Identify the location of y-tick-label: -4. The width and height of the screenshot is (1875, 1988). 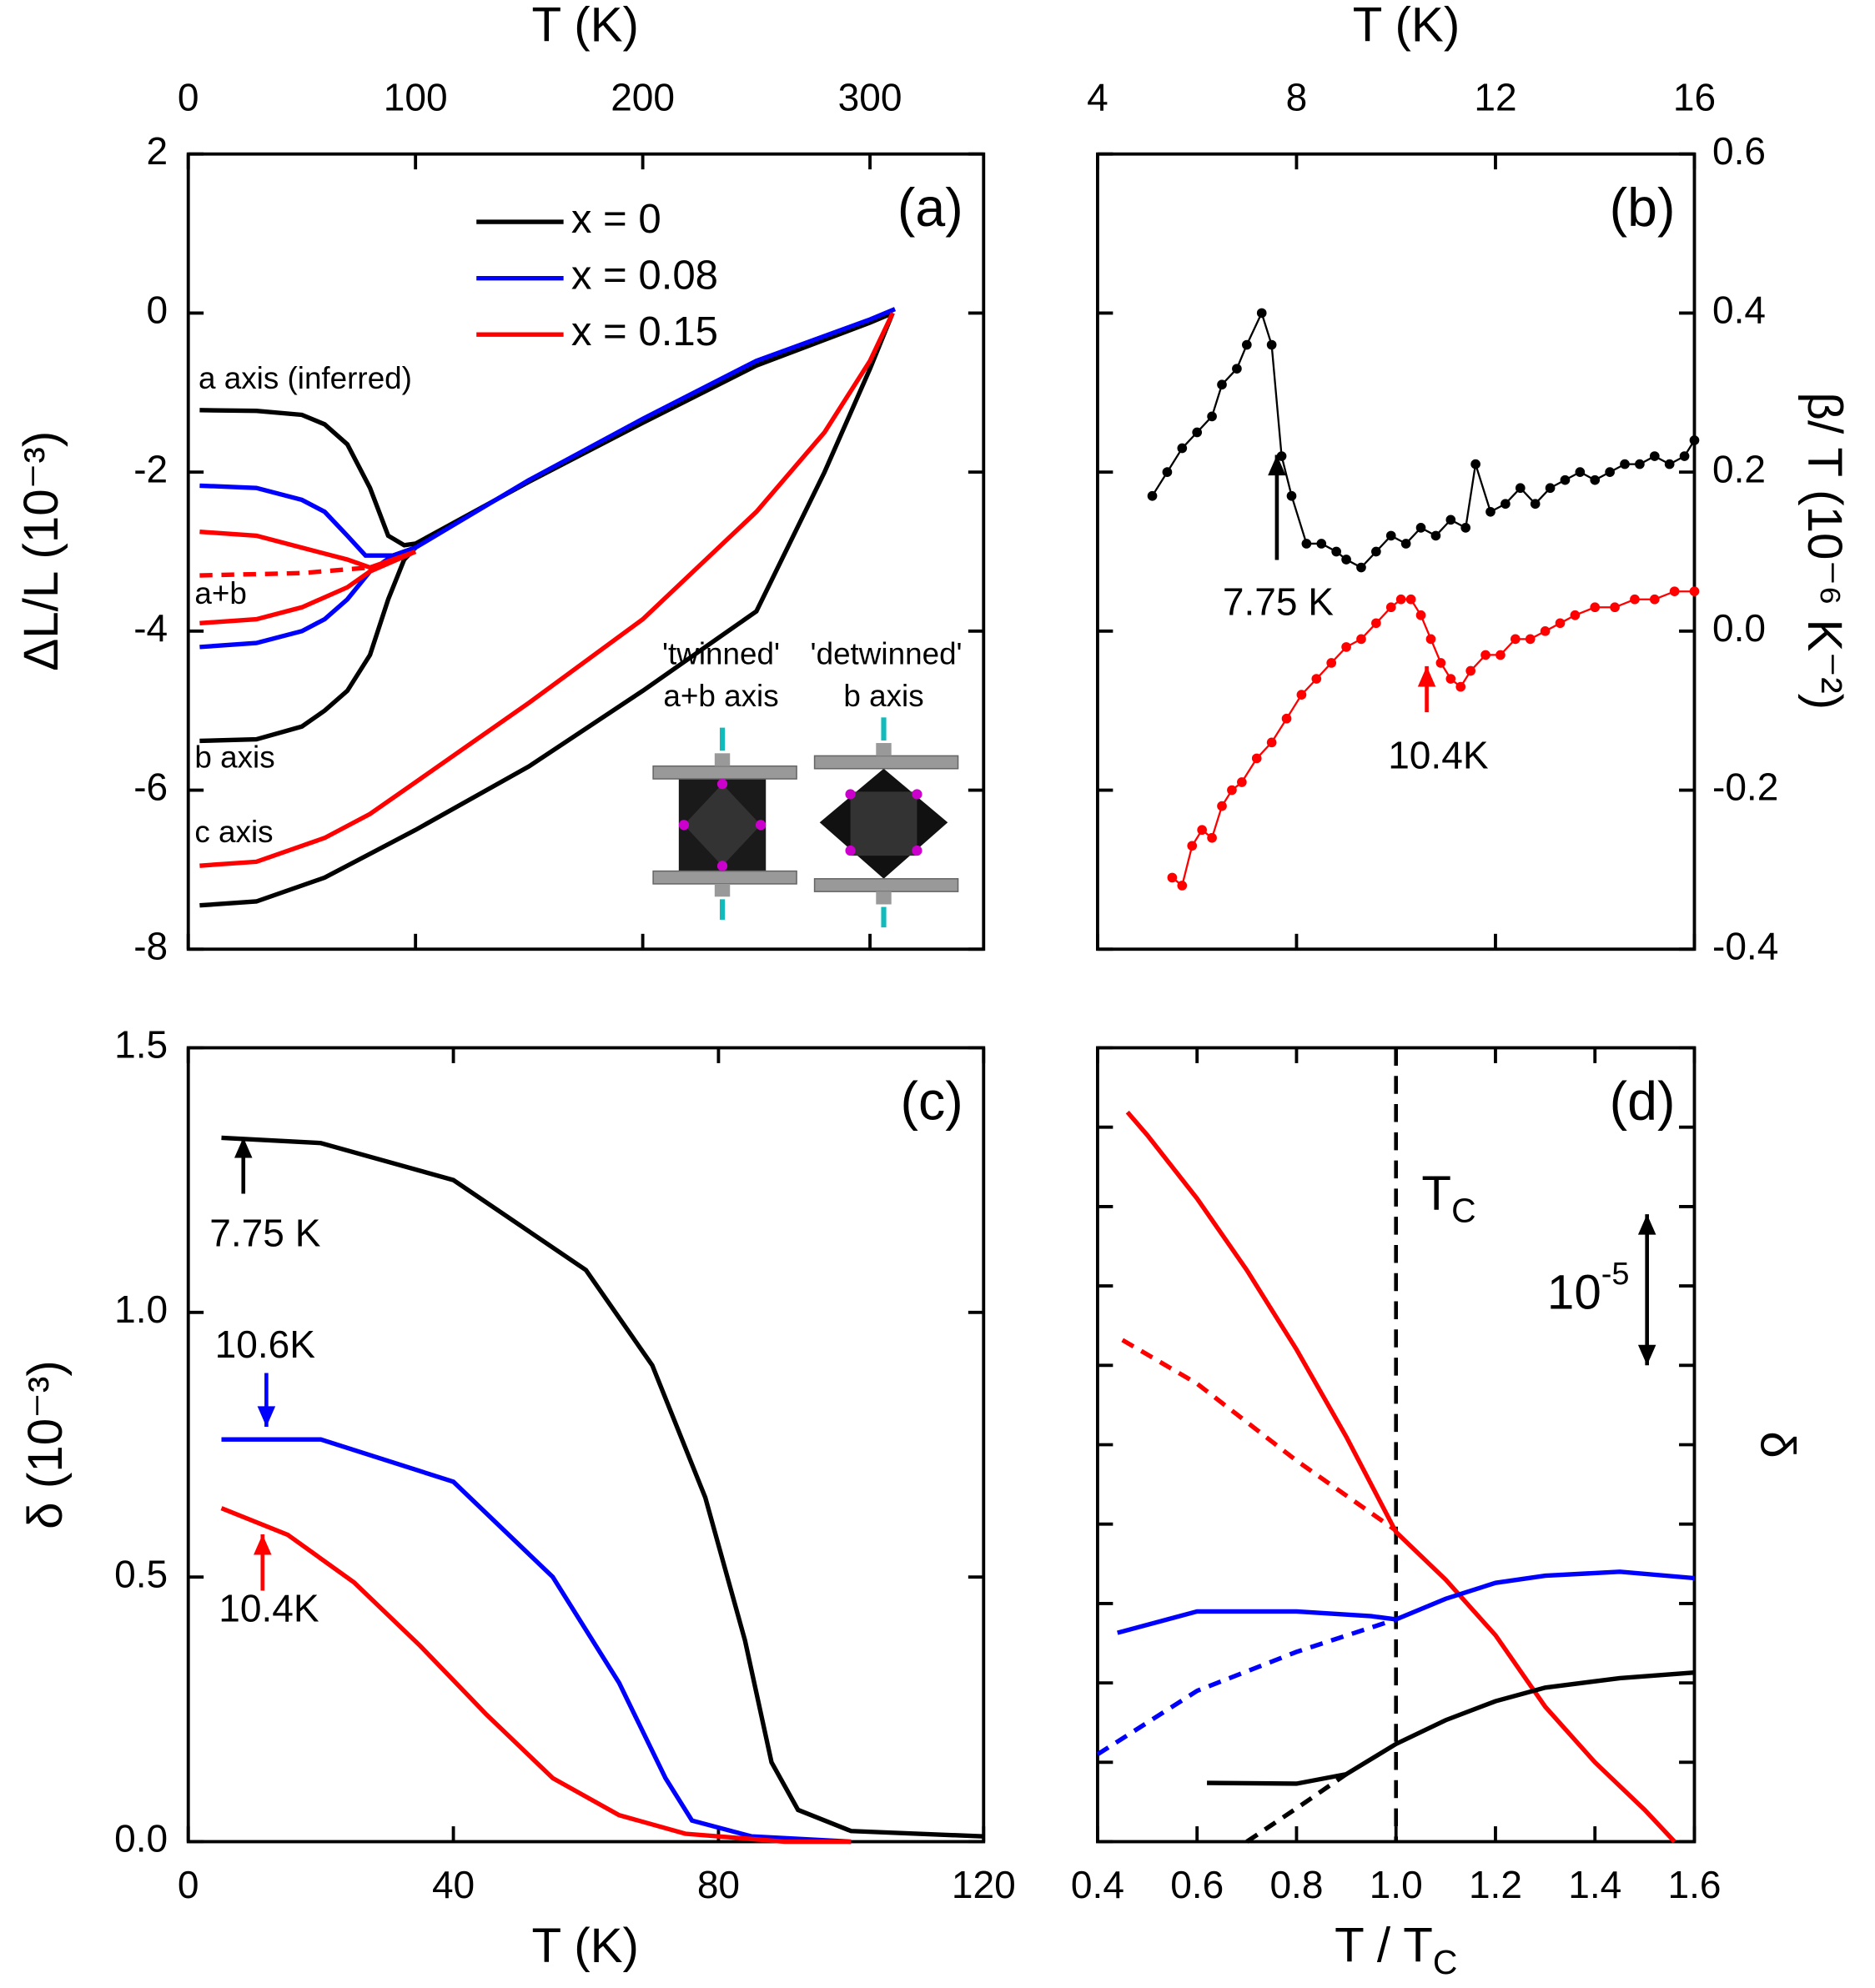
(150, 628).